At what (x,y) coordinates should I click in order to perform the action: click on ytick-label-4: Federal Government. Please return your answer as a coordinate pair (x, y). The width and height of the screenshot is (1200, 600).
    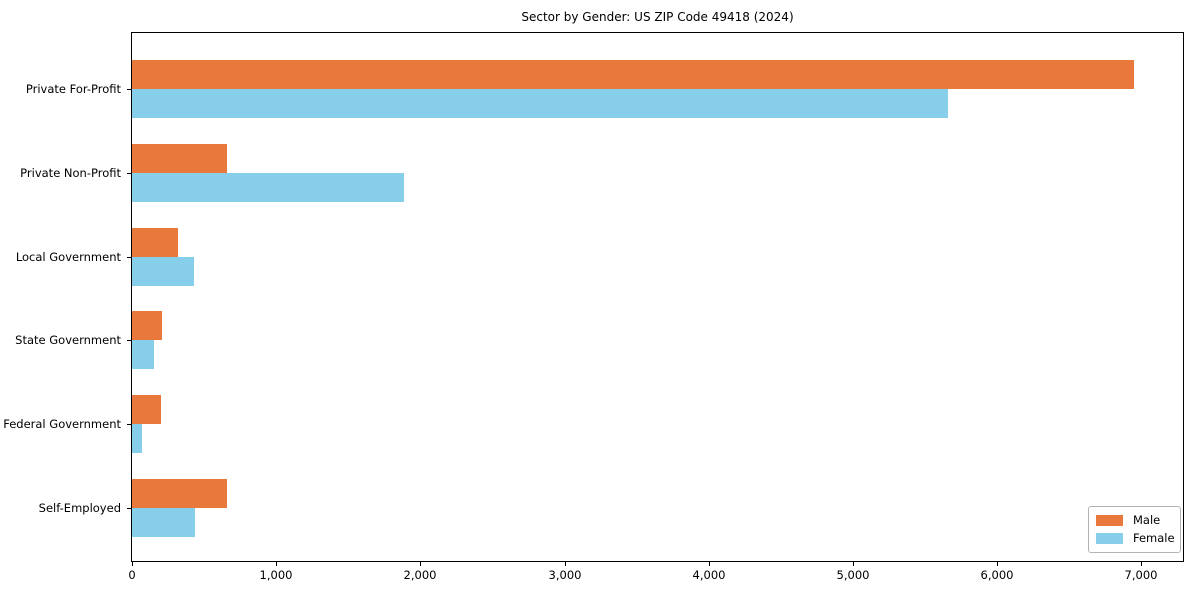
    Looking at the image, I should click on (62, 424).